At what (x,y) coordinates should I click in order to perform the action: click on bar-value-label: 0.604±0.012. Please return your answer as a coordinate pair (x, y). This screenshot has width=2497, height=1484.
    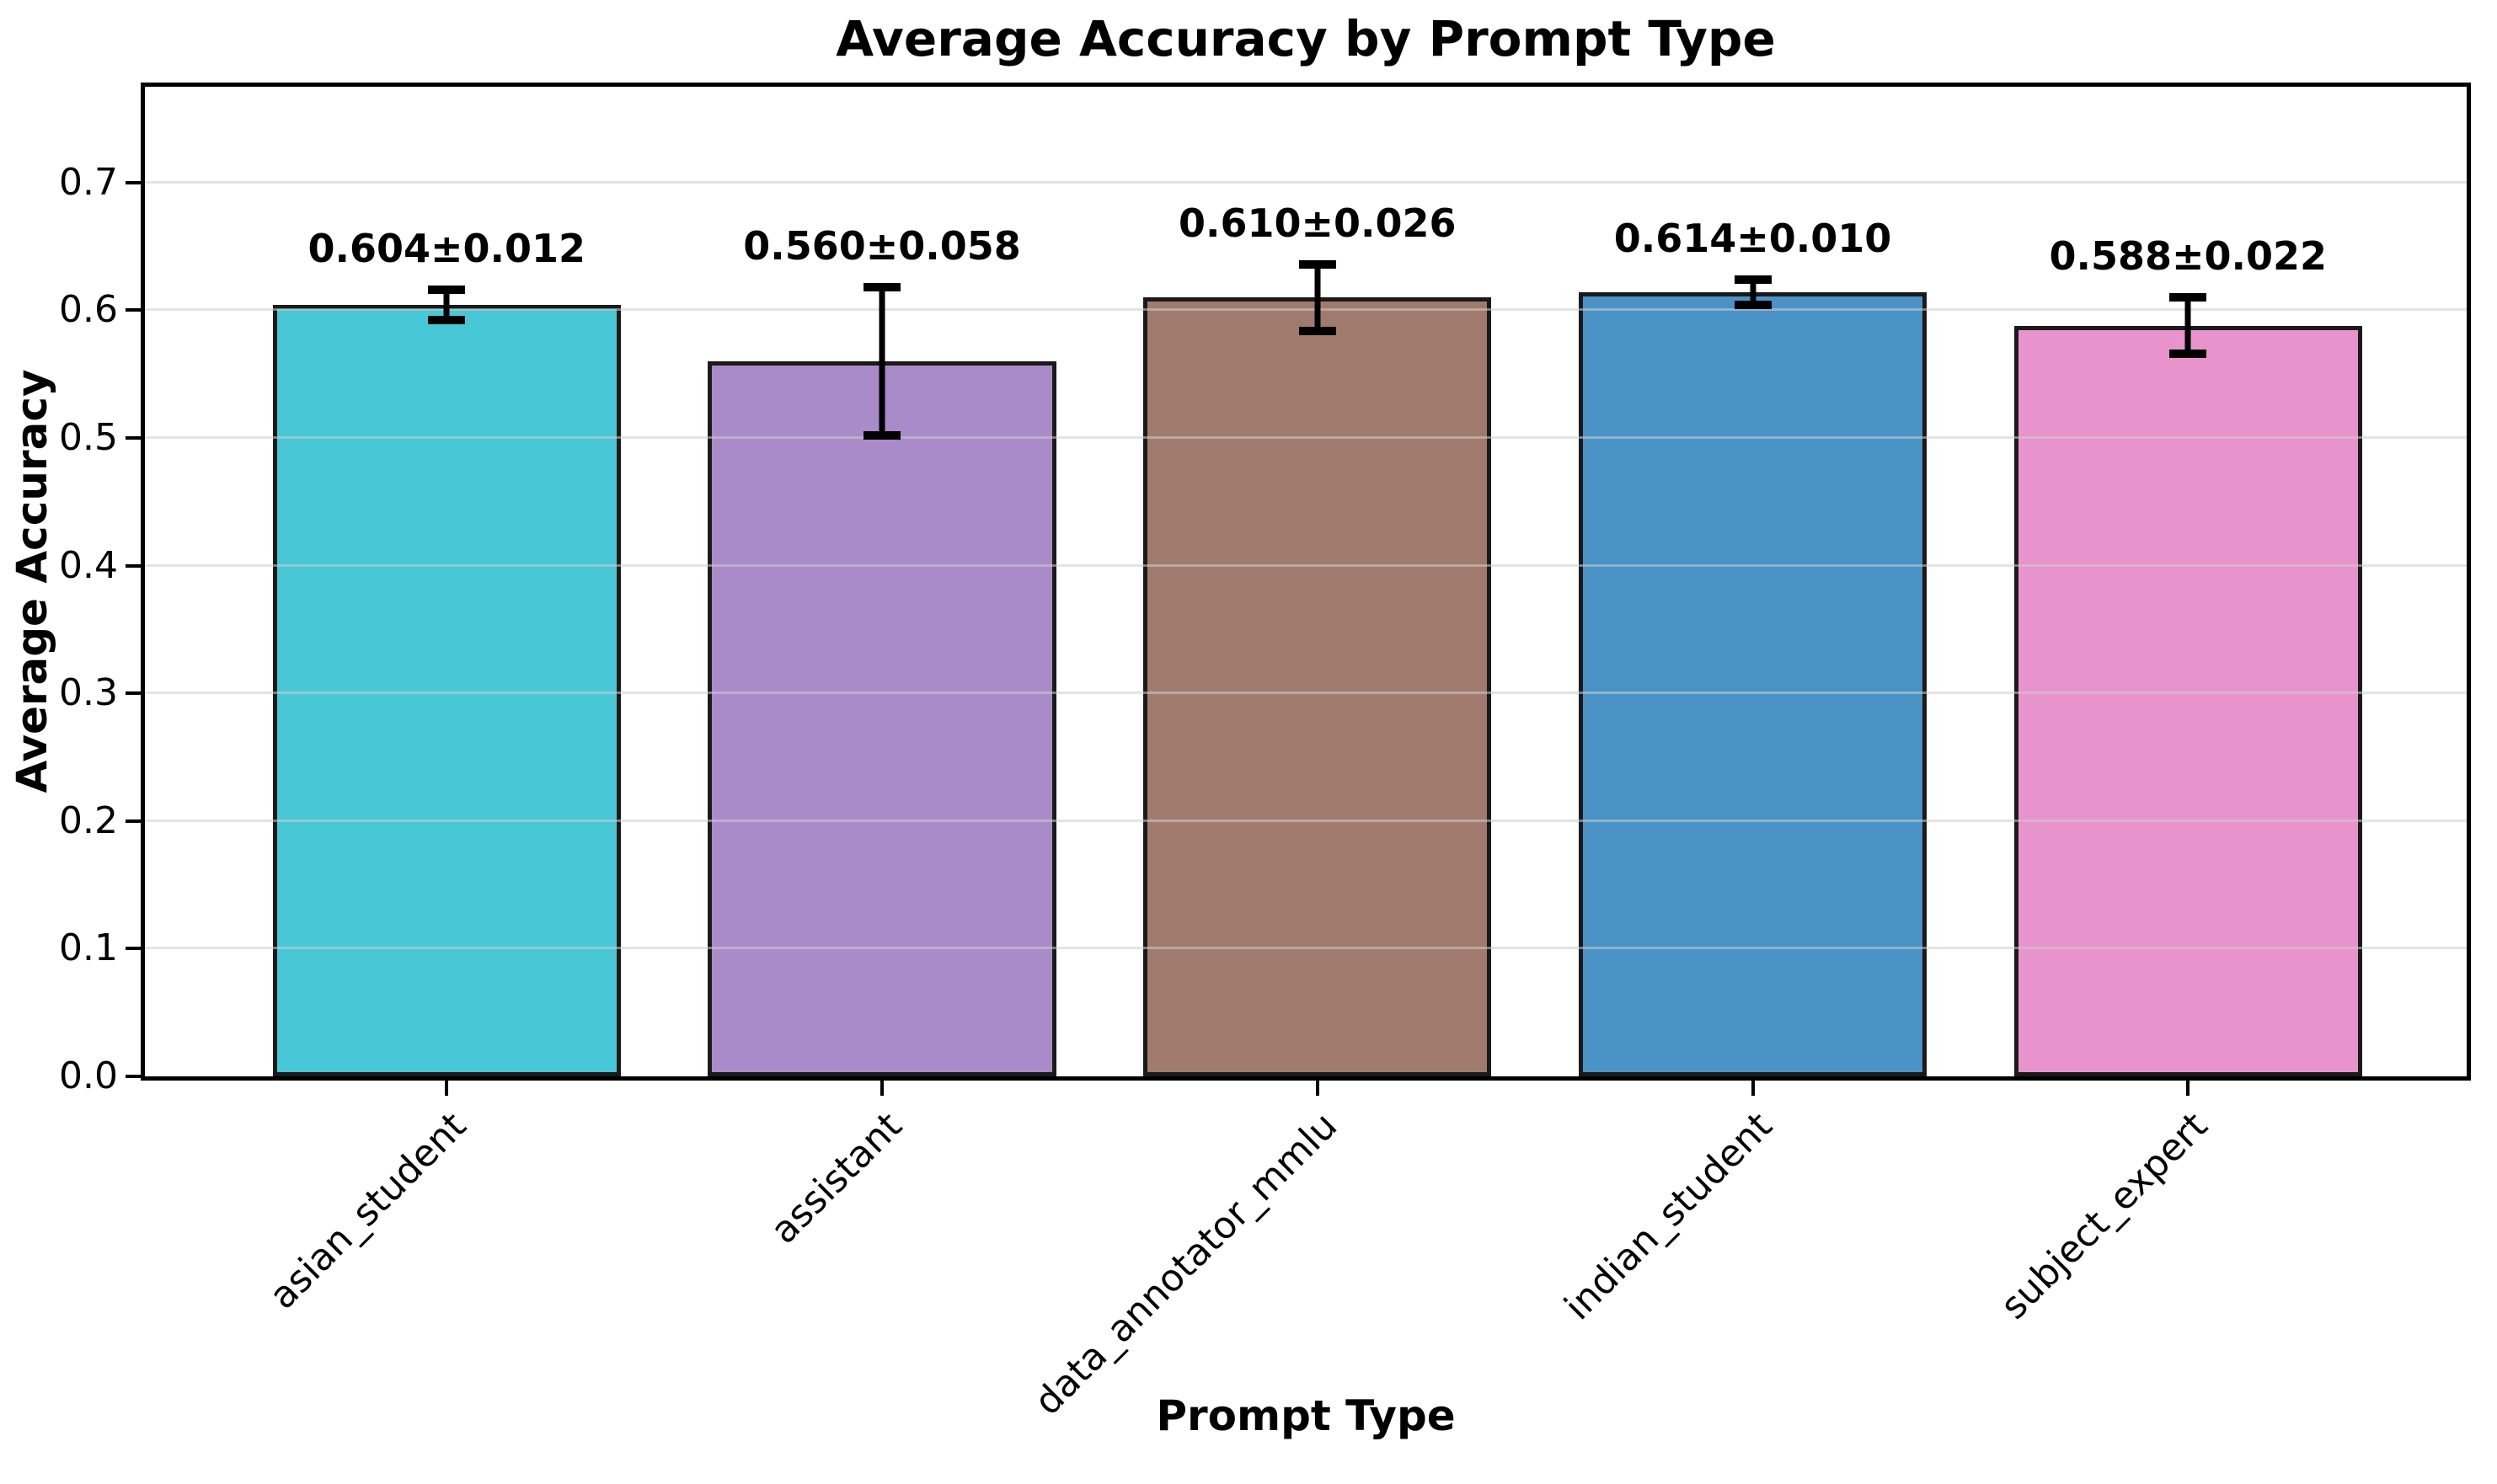
    Looking at the image, I should click on (446, 249).